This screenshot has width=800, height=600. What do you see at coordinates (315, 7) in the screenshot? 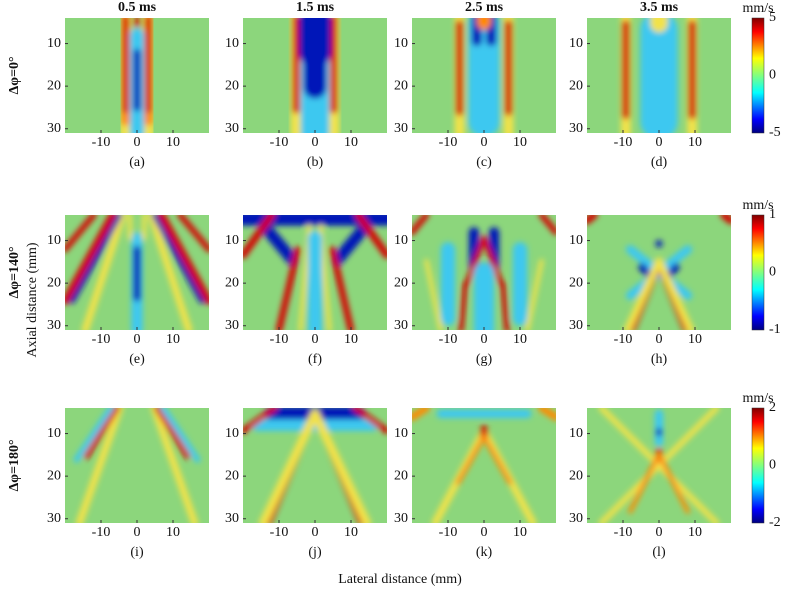
I see `column-title: 1.5 ms` at bounding box center [315, 7].